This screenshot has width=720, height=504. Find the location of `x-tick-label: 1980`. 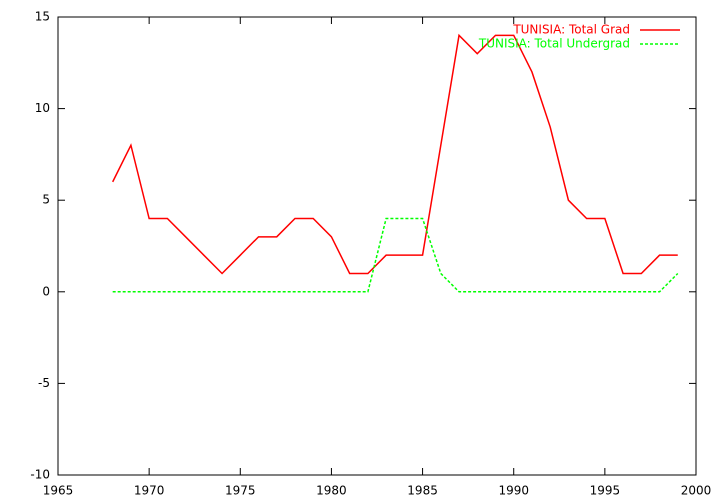

x-tick-label: 1980 is located at coordinates (331, 491).